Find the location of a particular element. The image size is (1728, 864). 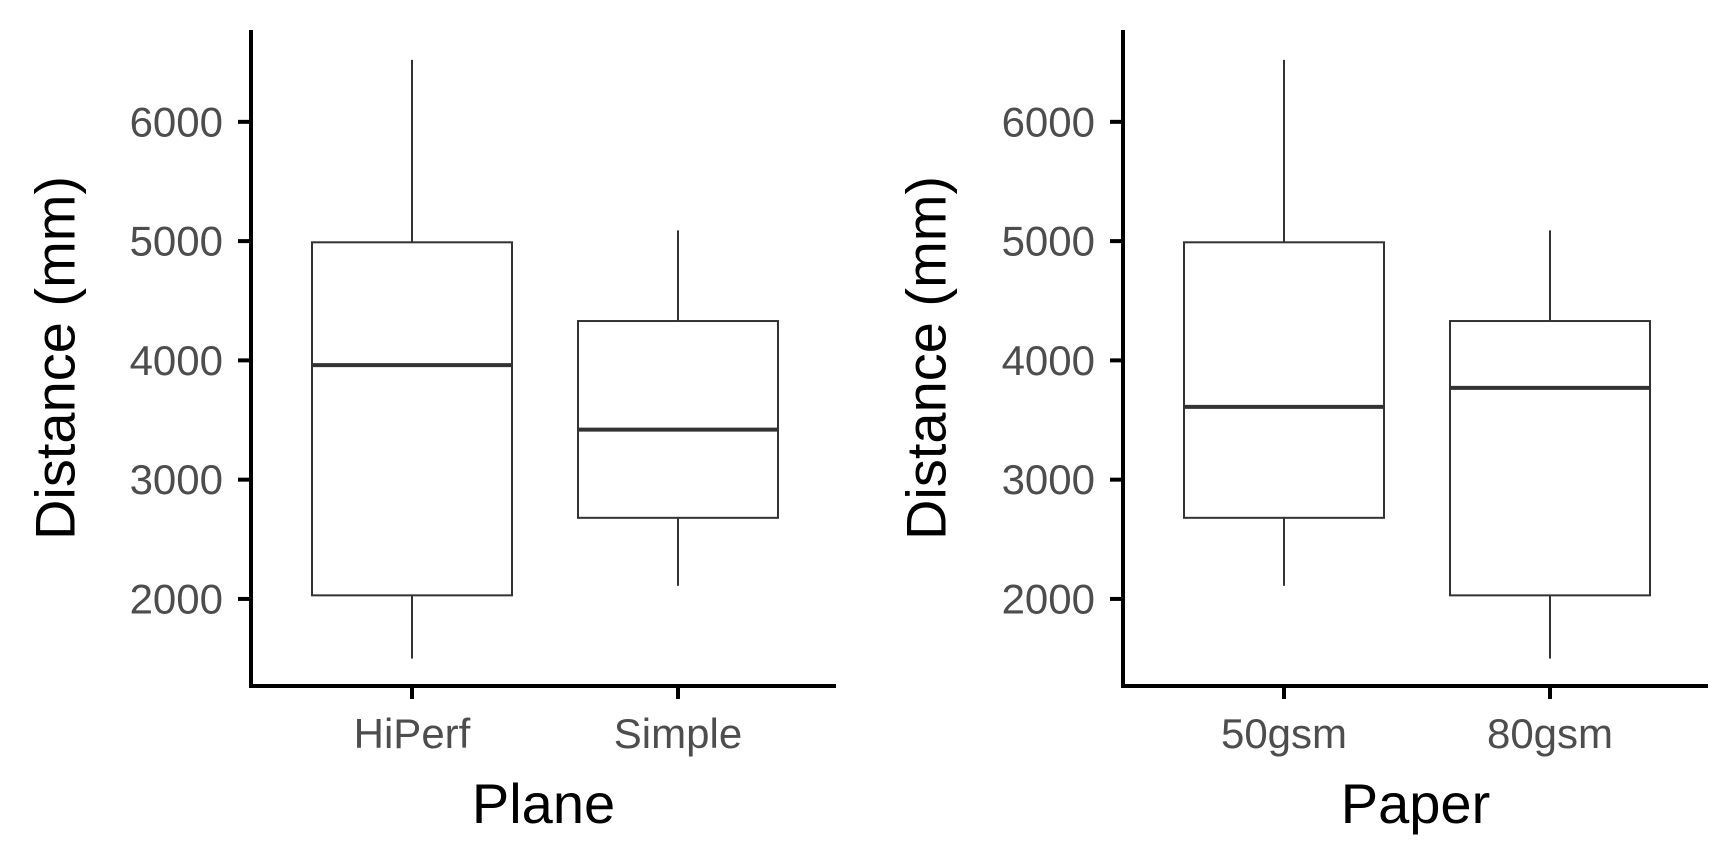

x-axis-title: Paper is located at coordinates (1415, 803).